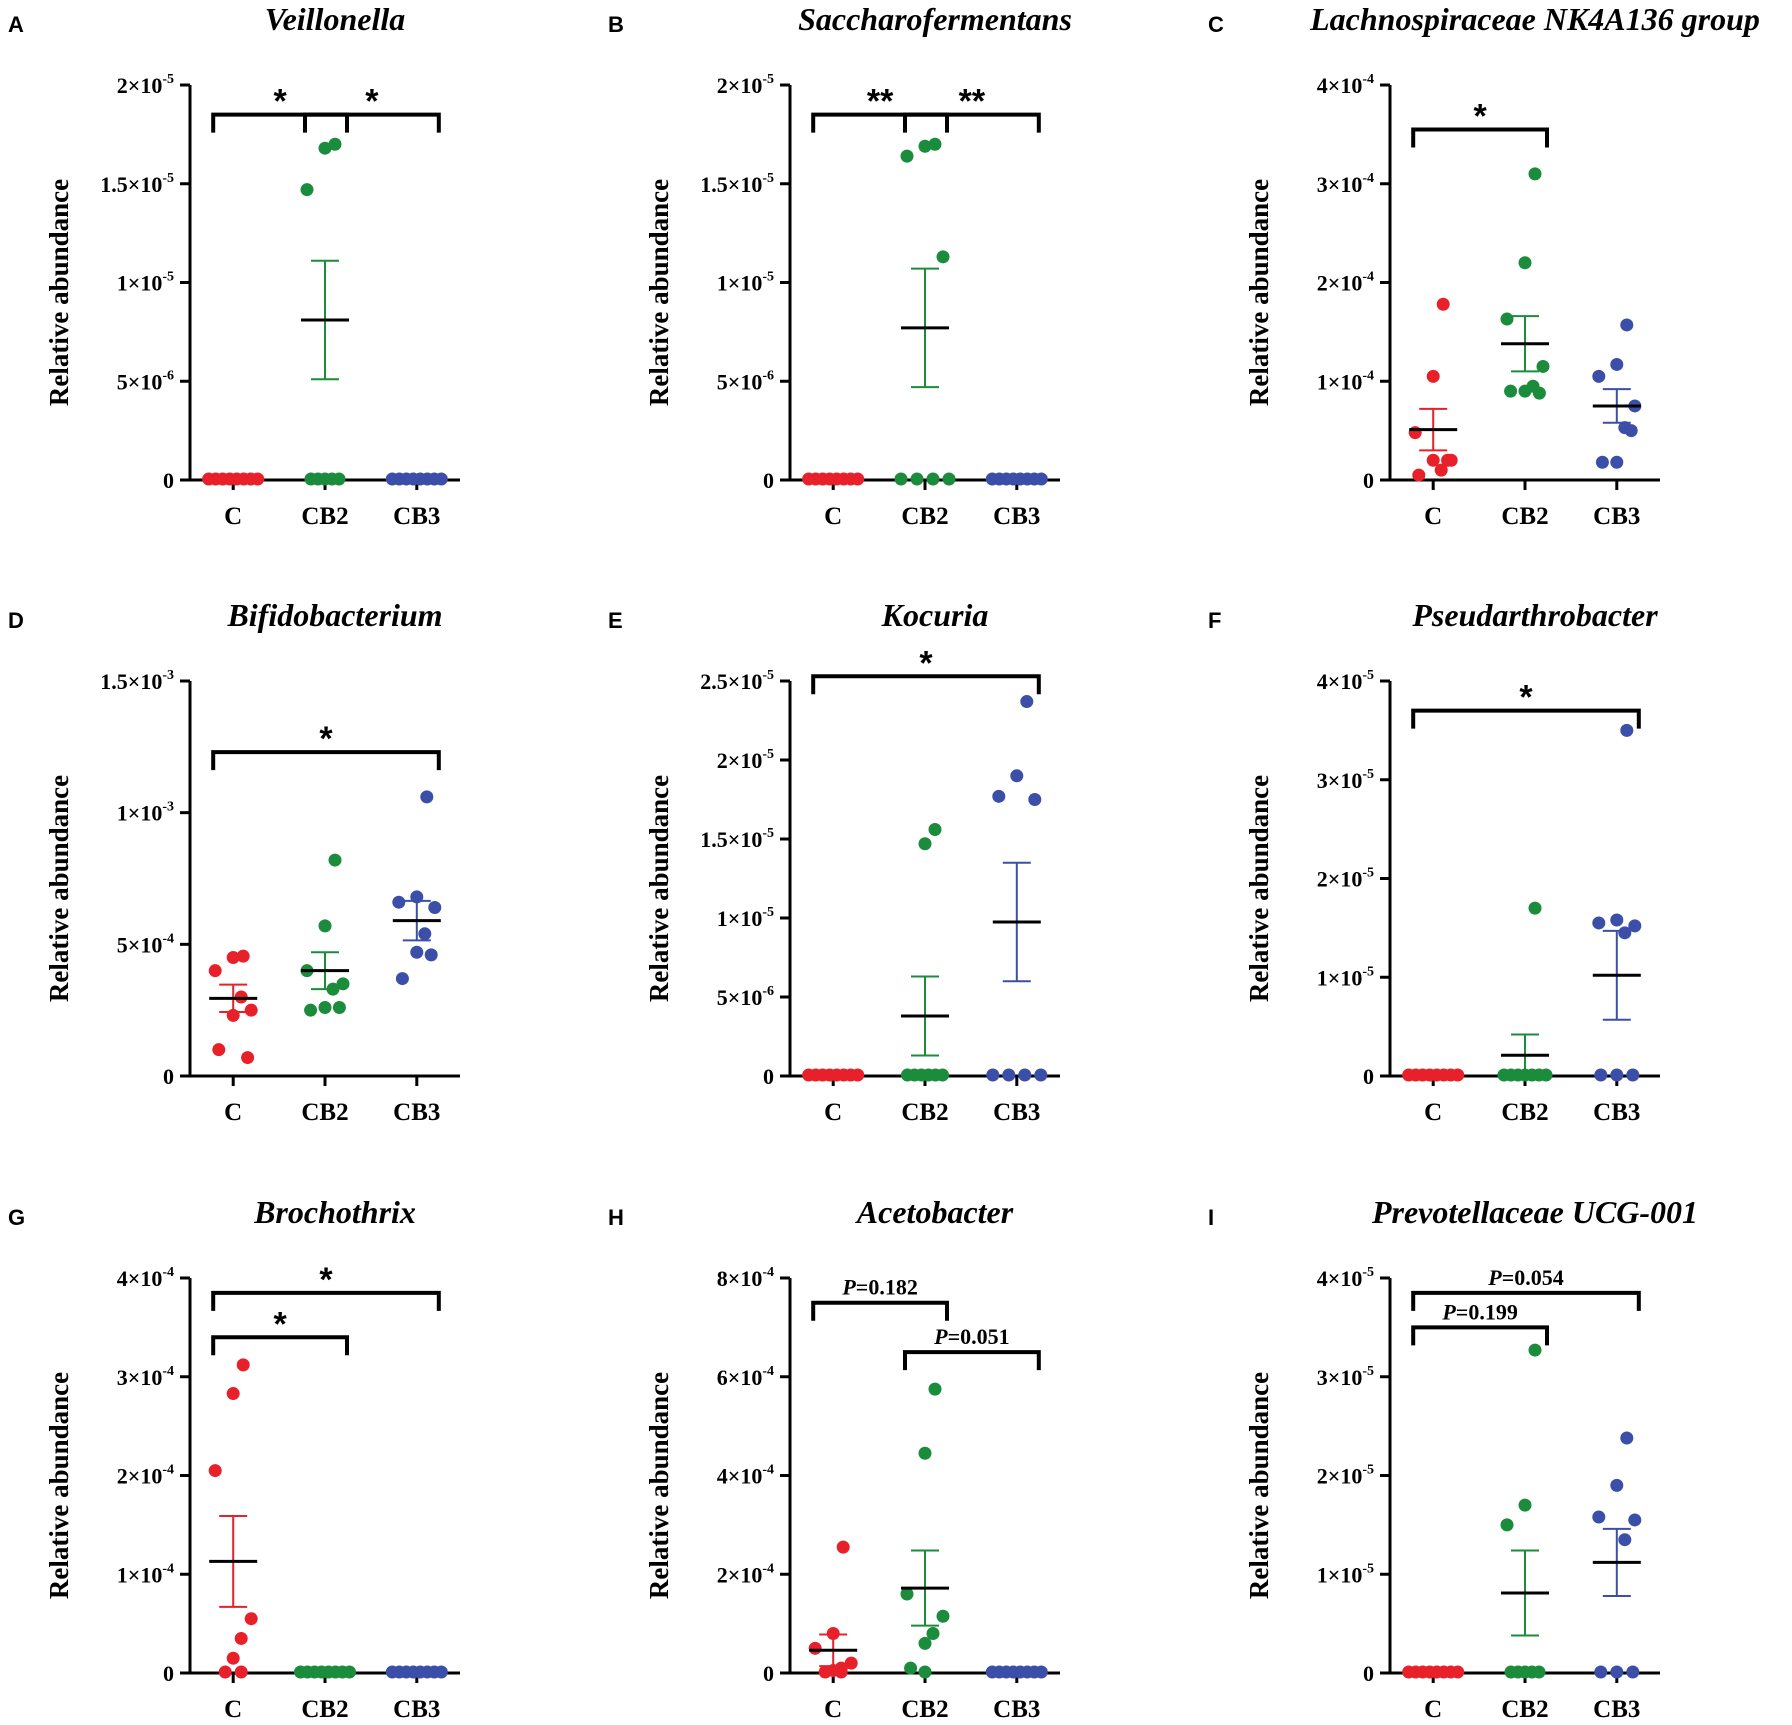 The width and height of the screenshot is (1792, 1725). I want to click on significance-label: P=0.051, so click(971, 1336).